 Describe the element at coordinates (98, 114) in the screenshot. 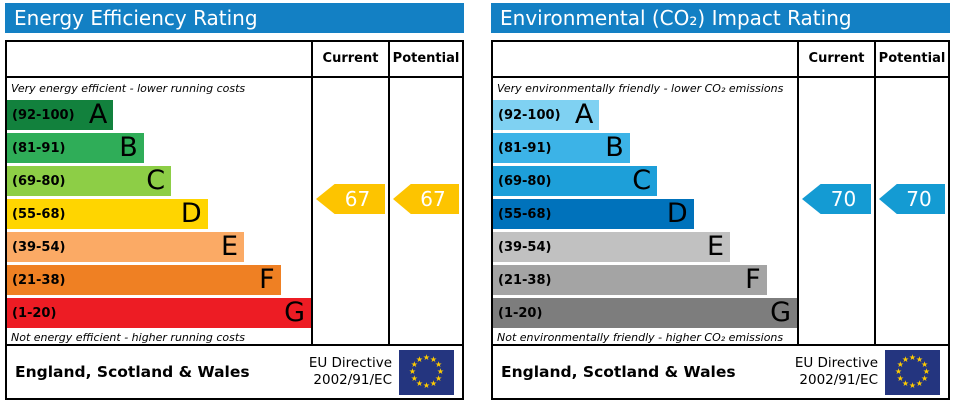

I see `band-letter: A` at that location.